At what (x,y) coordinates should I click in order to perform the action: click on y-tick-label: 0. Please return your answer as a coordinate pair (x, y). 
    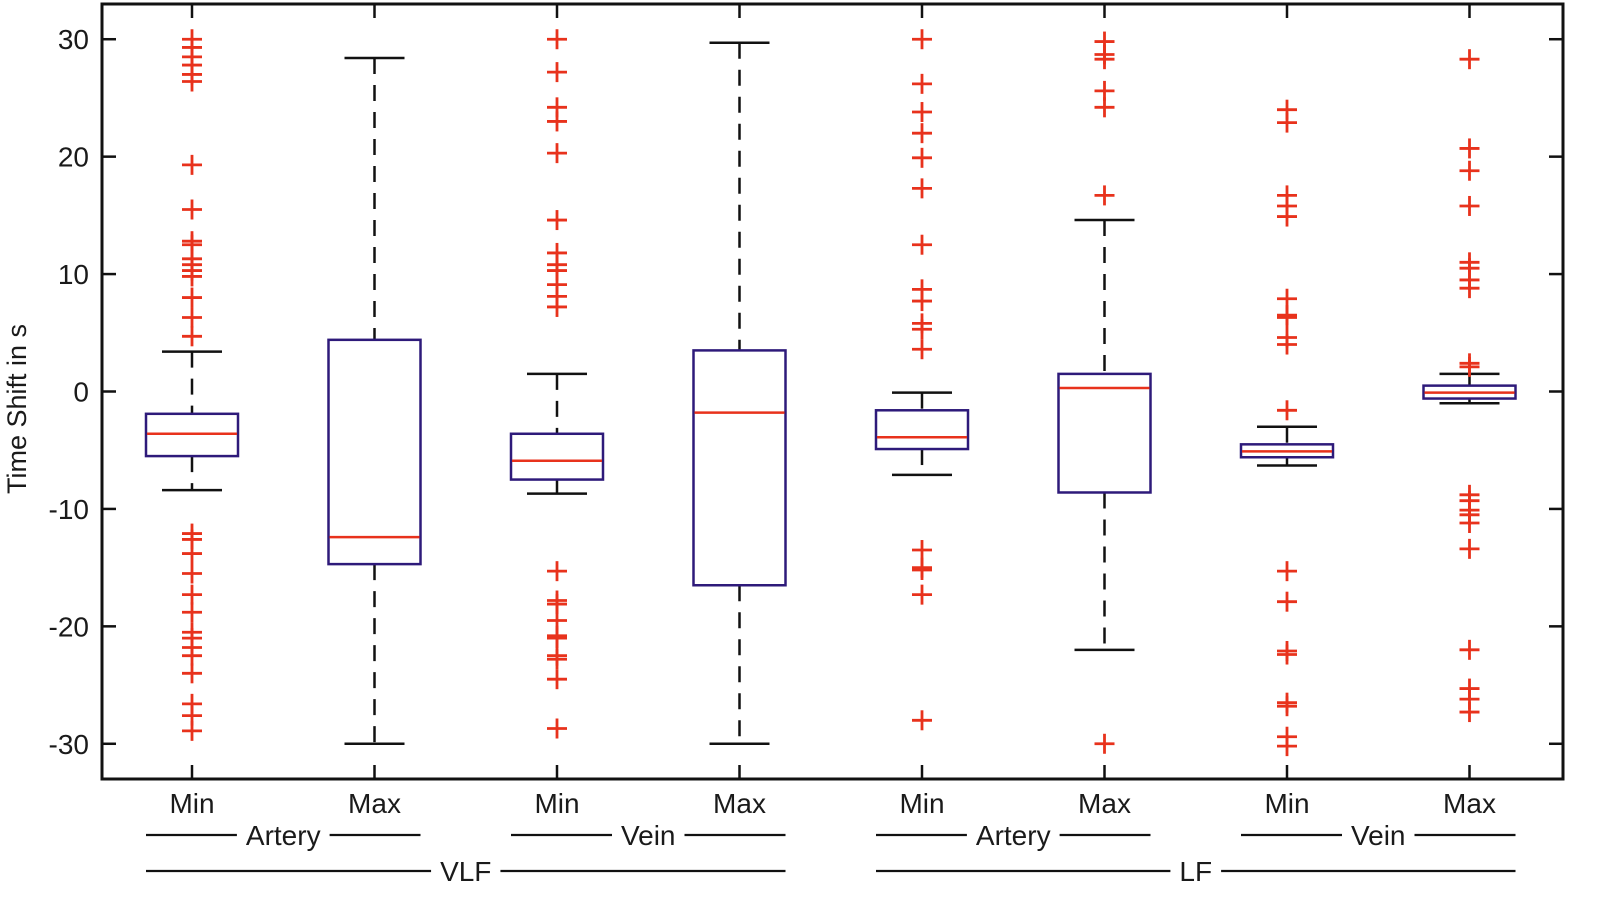
    Looking at the image, I should click on (81, 392).